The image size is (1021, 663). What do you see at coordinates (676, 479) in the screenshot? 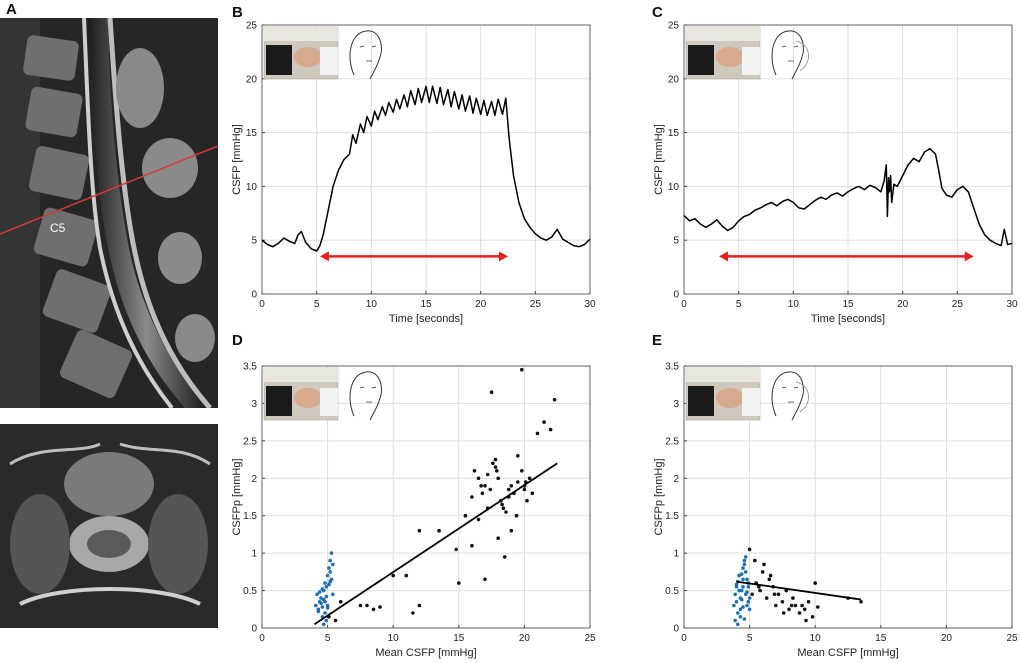
I see `y-tick-label: 2` at bounding box center [676, 479].